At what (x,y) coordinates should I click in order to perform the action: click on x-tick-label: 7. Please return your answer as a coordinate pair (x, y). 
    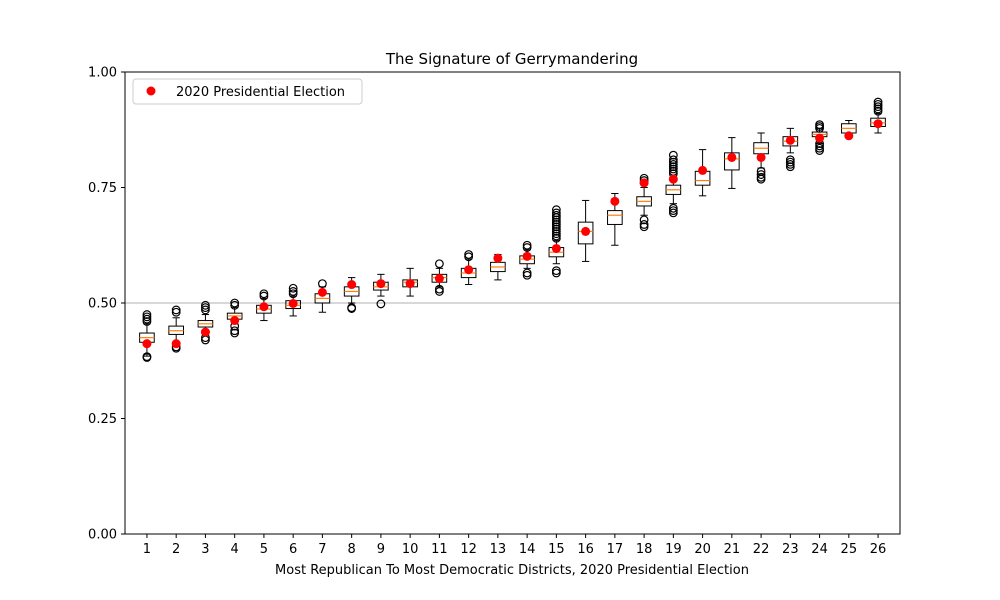
    Looking at the image, I should click on (322, 549).